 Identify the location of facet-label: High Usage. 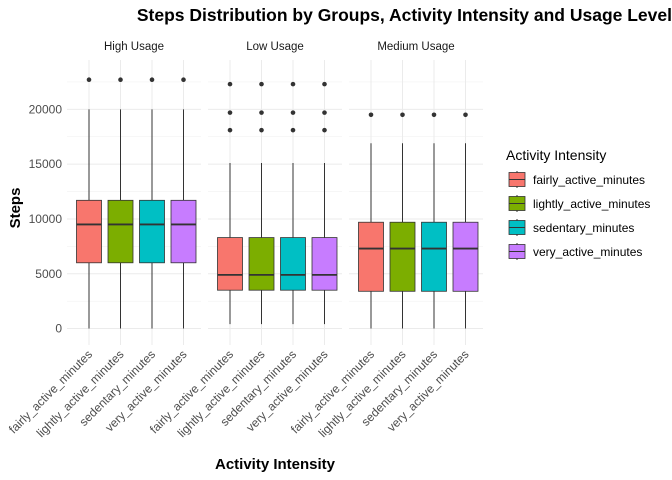
(134, 47).